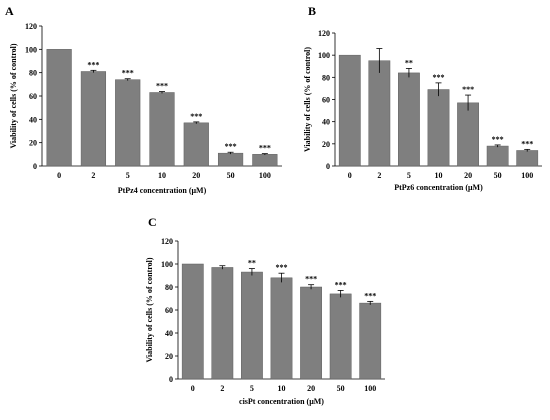 Image resolution: width=550 pixels, height=420 pixels. Describe the element at coordinates (281, 401) in the screenshot. I see `x-axis-label: cisPt concentration (μM)` at that location.